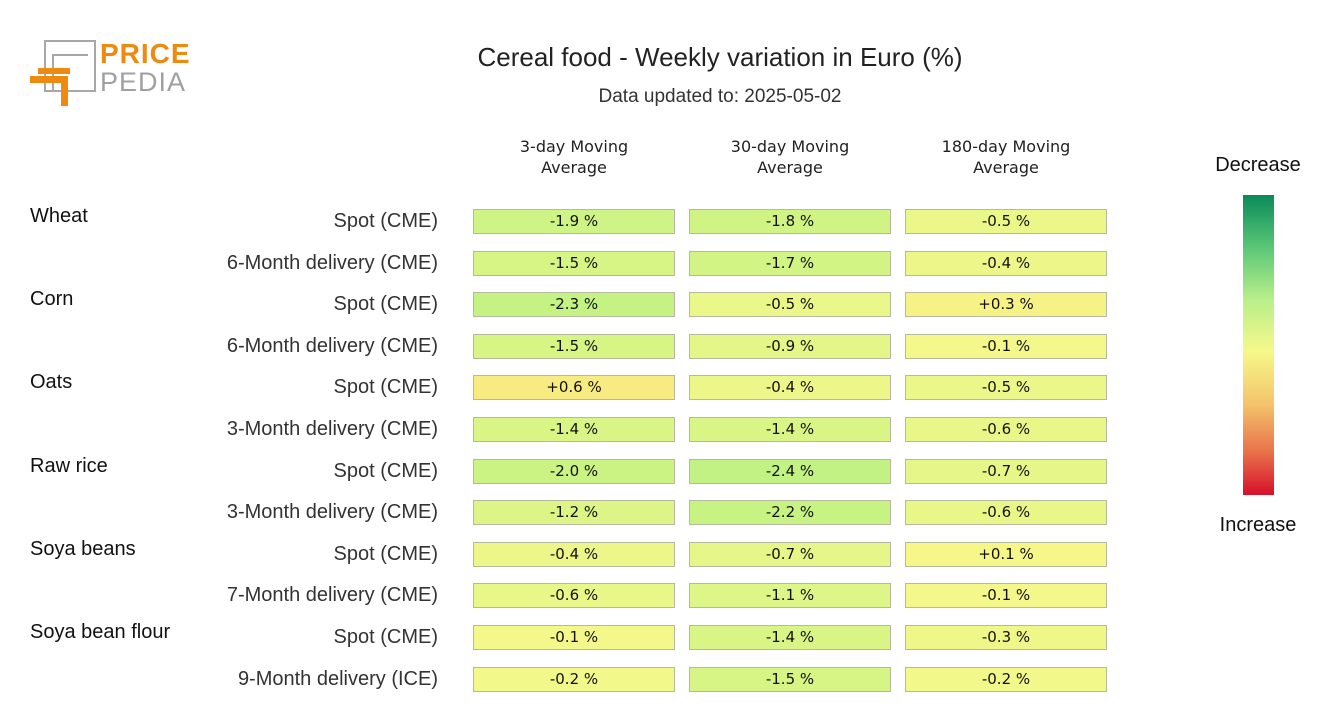 The width and height of the screenshot is (1320, 720). What do you see at coordinates (790, 346) in the screenshot?
I see `heatmap-cell: -0.9 %` at bounding box center [790, 346].